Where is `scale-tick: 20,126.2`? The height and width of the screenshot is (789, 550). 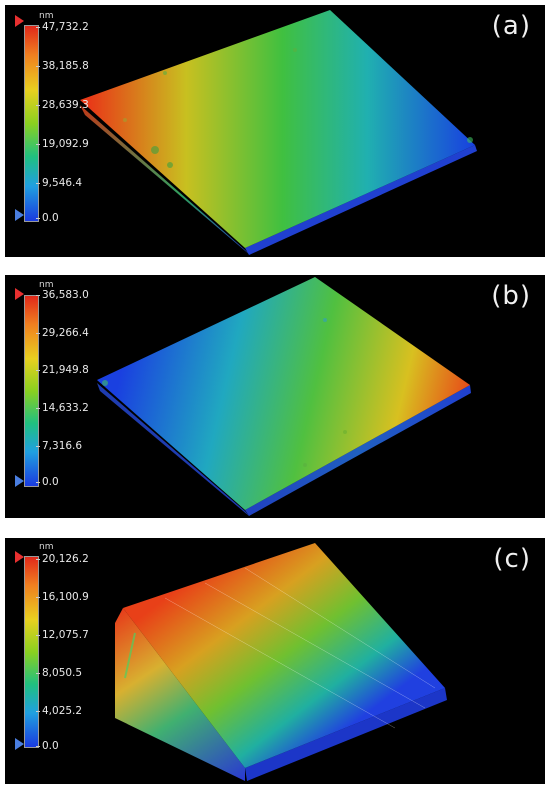 scale-tick: 20,126.2 is located at coordinates (62, 559).